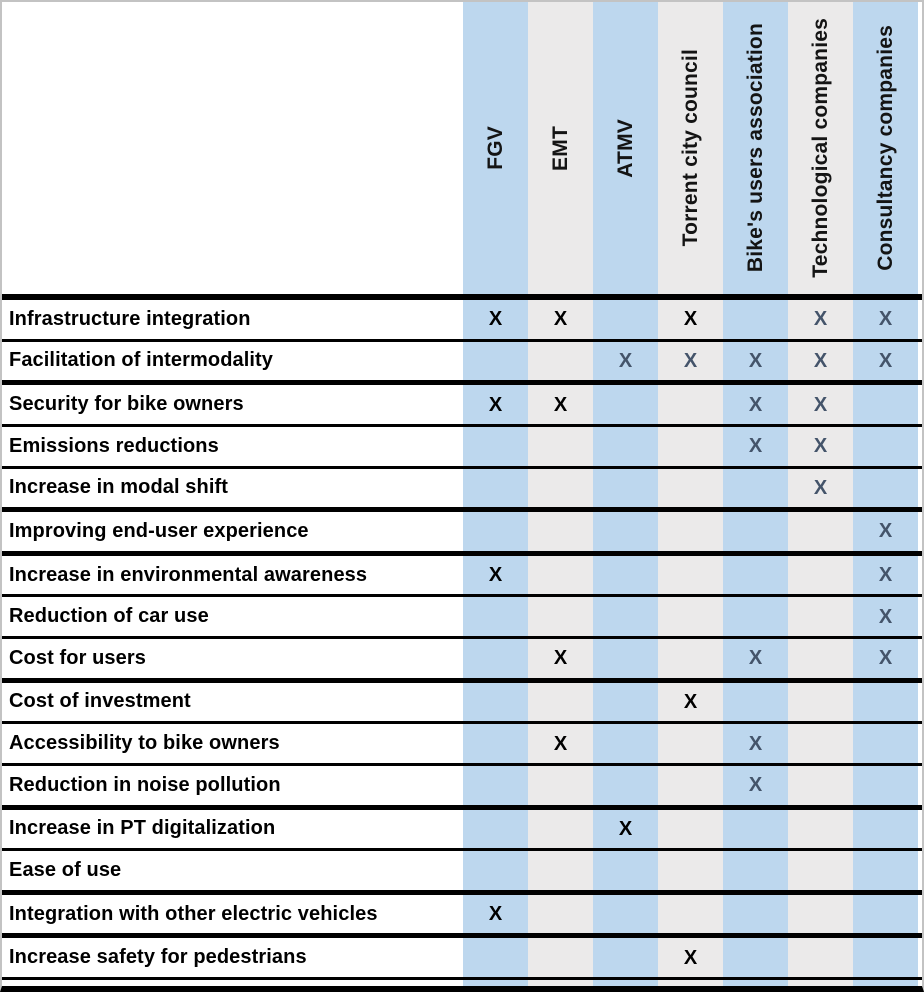 The height and width of the screenshot is (992, 924). I want to click on row-label: Emissions reductions, so click(114, 445).